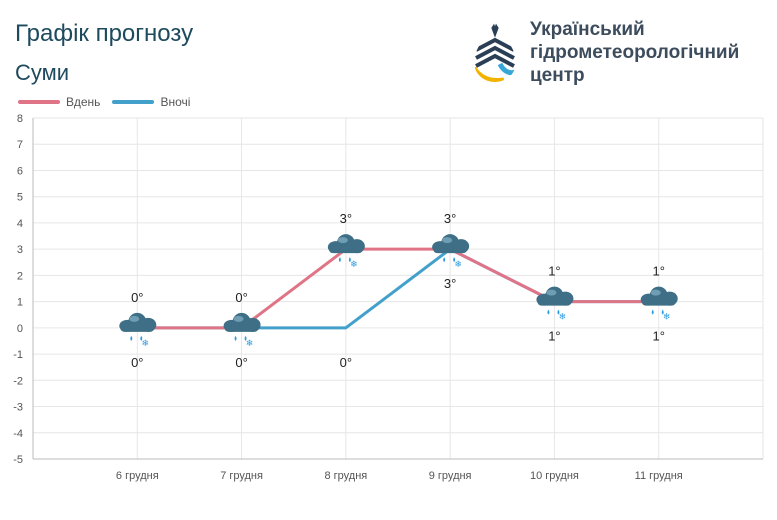 This screenshot has height=520, width=777. Describe the element at coordinates (20, 119) in the screenshot. I see `y-tick-label: 8` at that location.